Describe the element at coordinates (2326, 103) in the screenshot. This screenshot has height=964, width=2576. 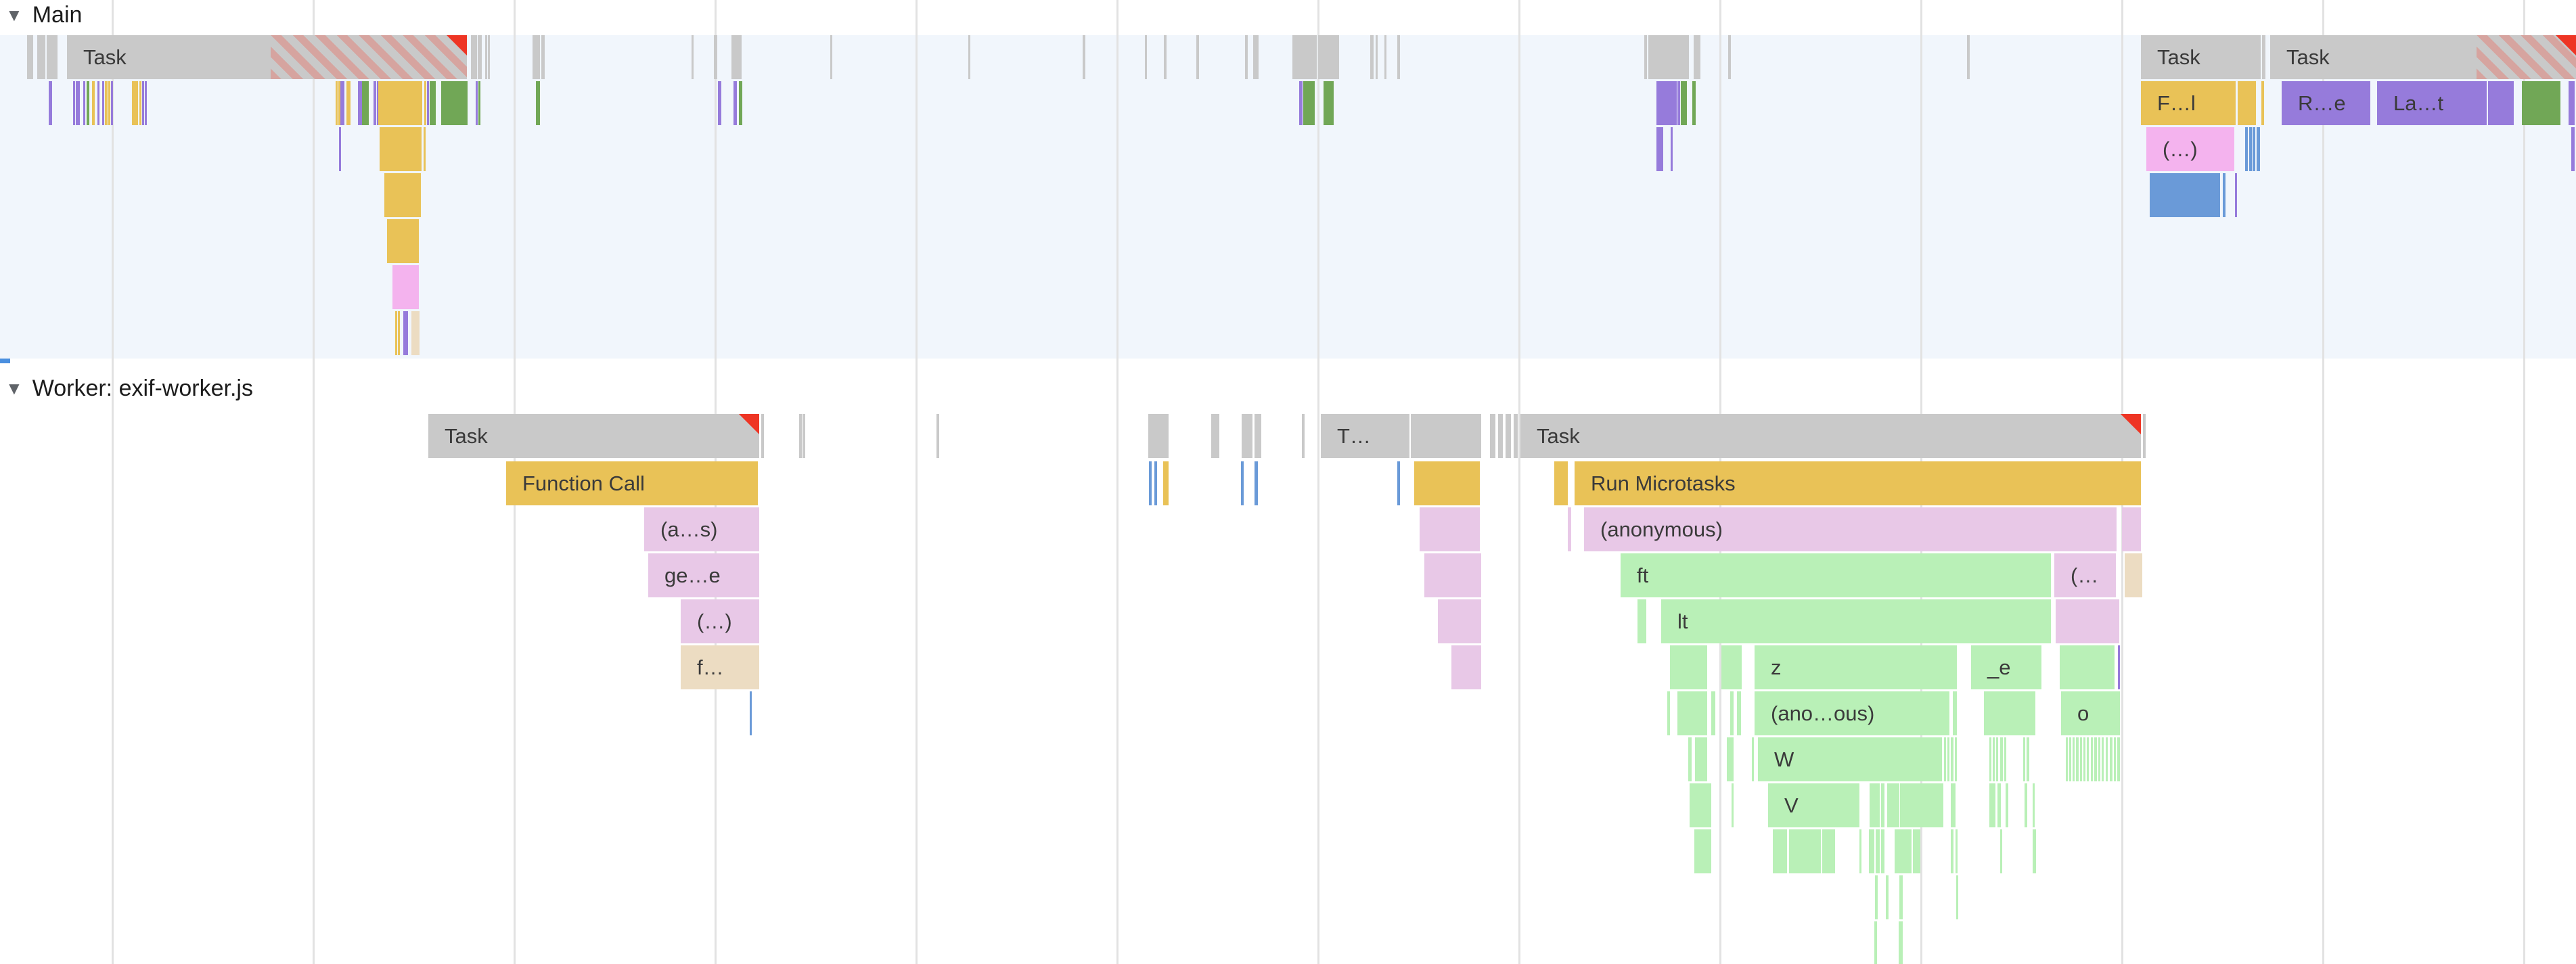
I see `bar-r-e: R…e` at that location.